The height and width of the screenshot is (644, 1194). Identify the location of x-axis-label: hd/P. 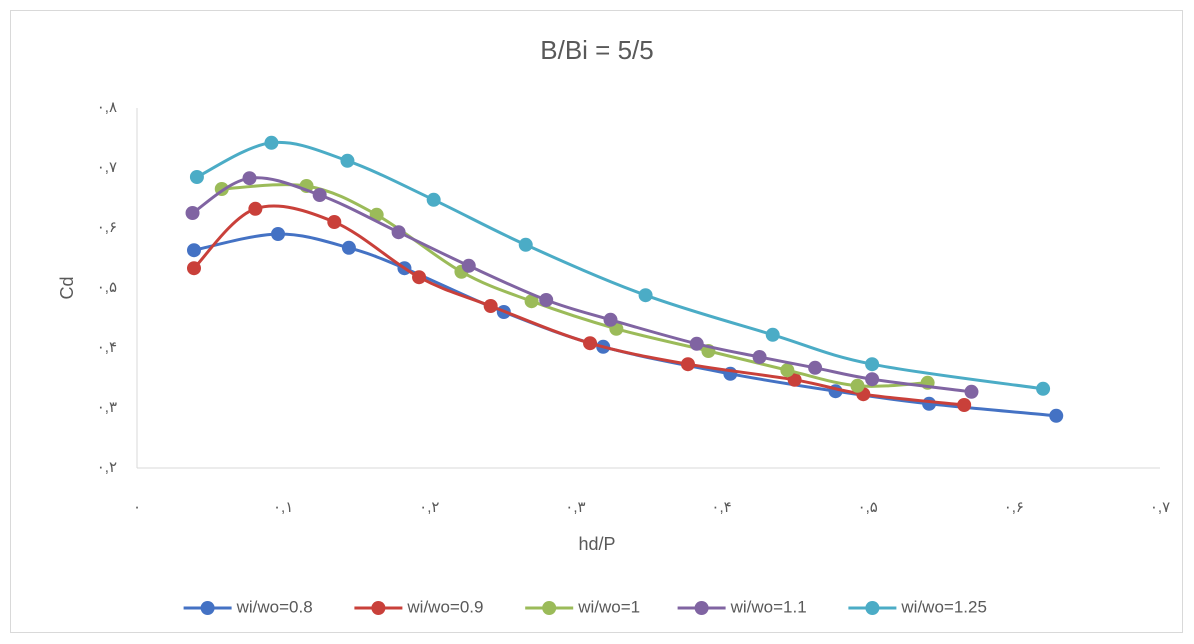
(596, 544).